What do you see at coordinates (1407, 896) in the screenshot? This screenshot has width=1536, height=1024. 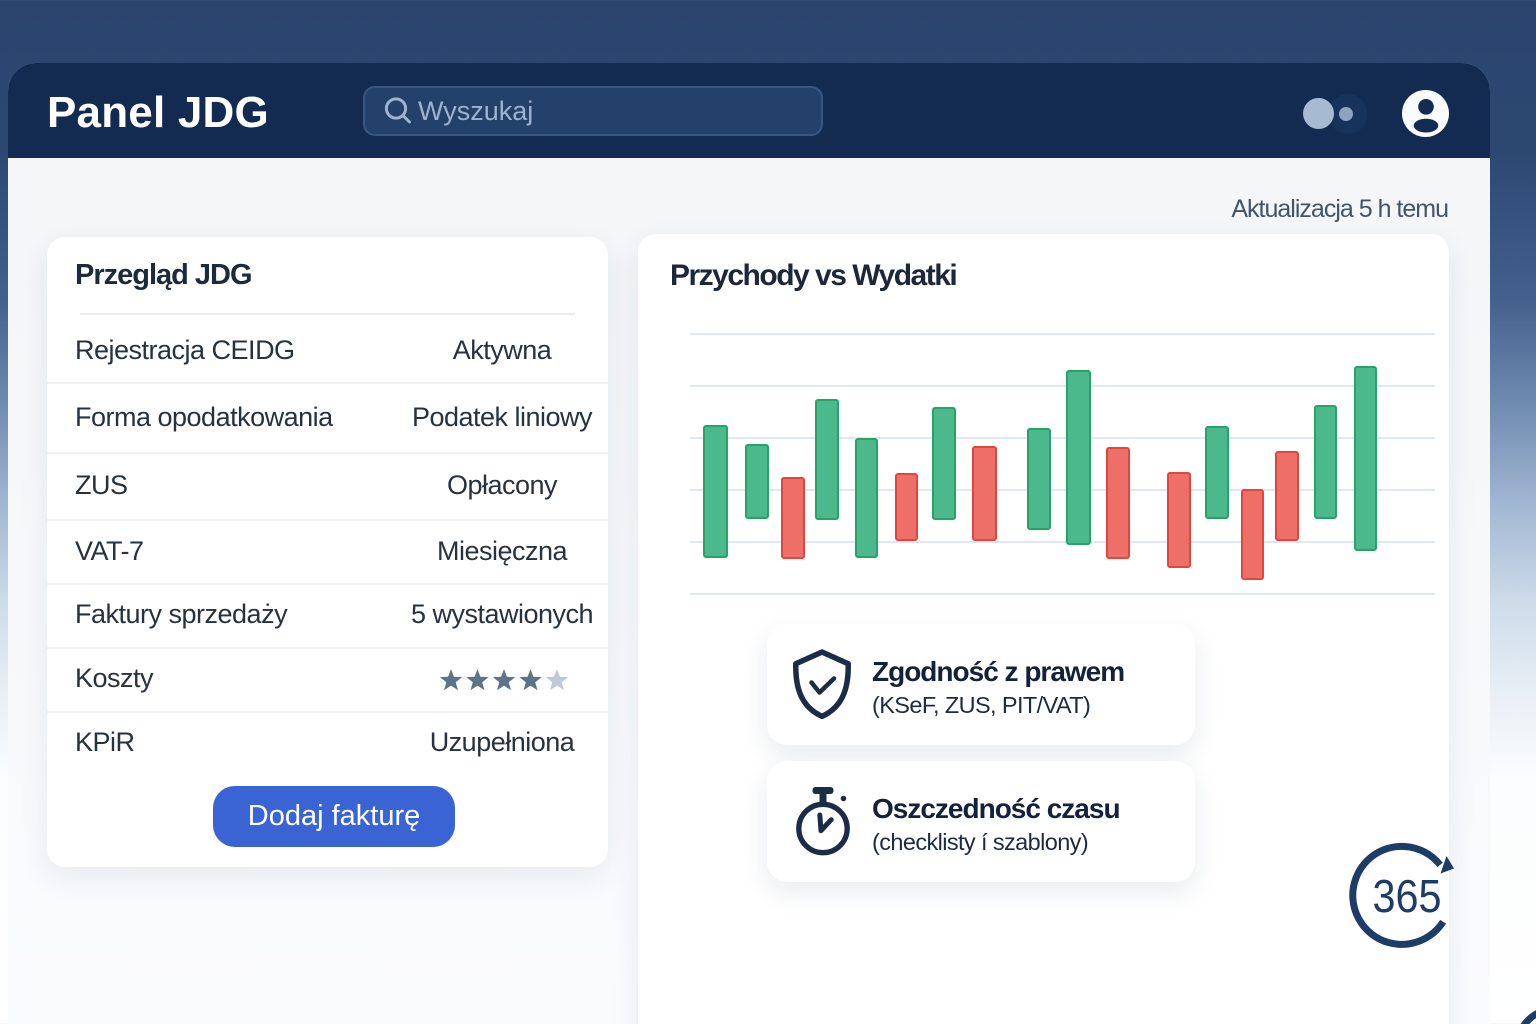 I see `svg-text: 365` at bounding box center [1407, 896].